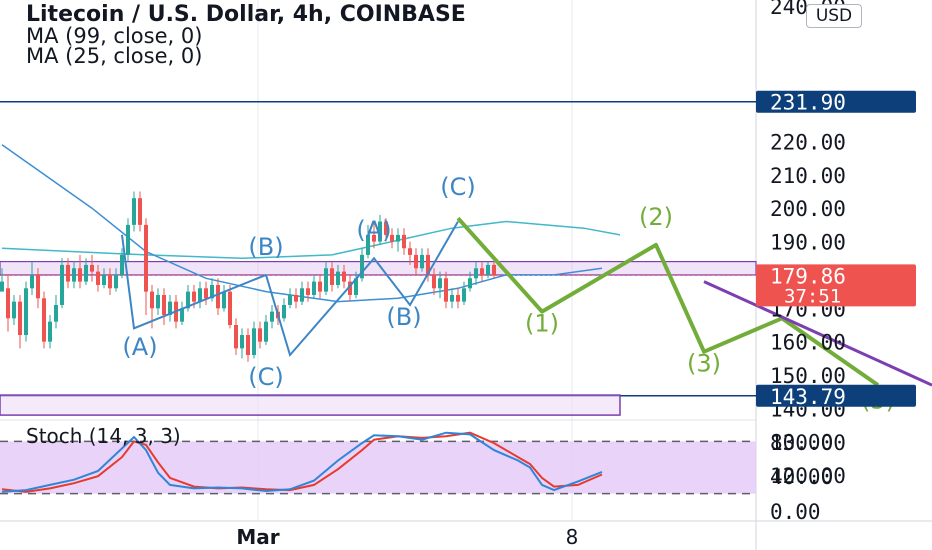 This screenshot has height=550, width=932. Describe the element at coordinates (257, 537) in the screenshot. I see `time-tick-label: Mar` at that location.